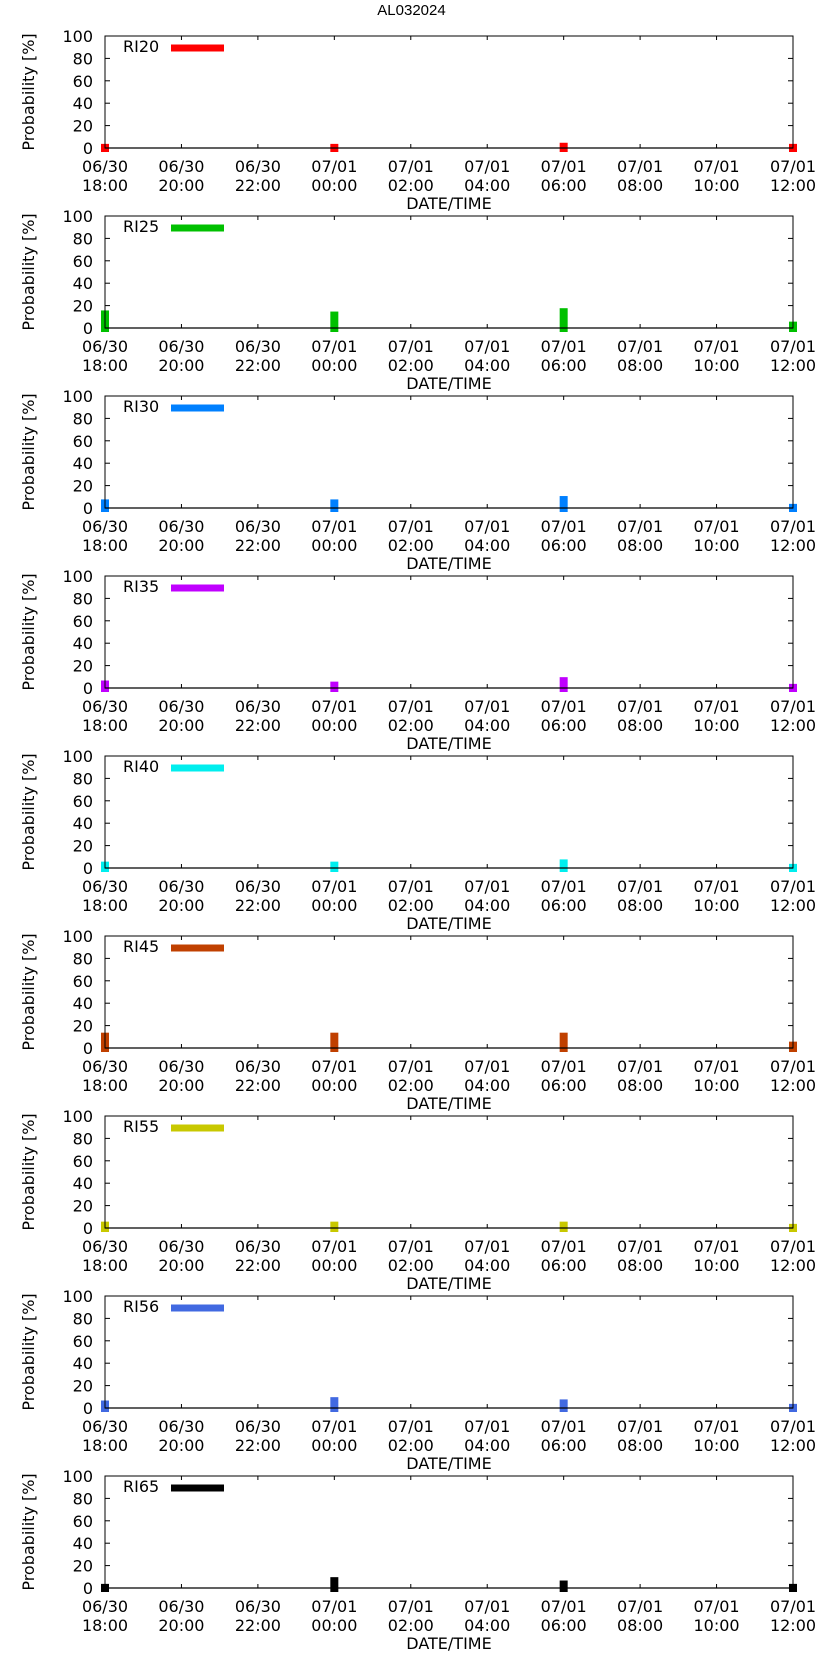 Image resolution: width=823 pixels, height=1653 pixels. I want to click on legend-label: RI25, so click(141, 226).